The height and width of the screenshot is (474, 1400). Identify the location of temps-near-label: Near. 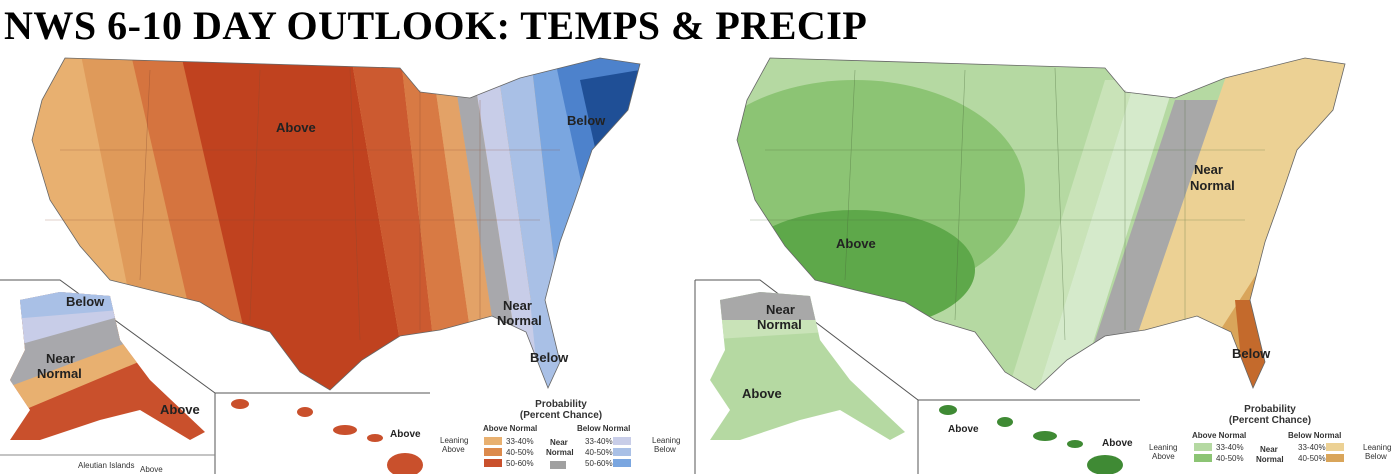
(517, 305).